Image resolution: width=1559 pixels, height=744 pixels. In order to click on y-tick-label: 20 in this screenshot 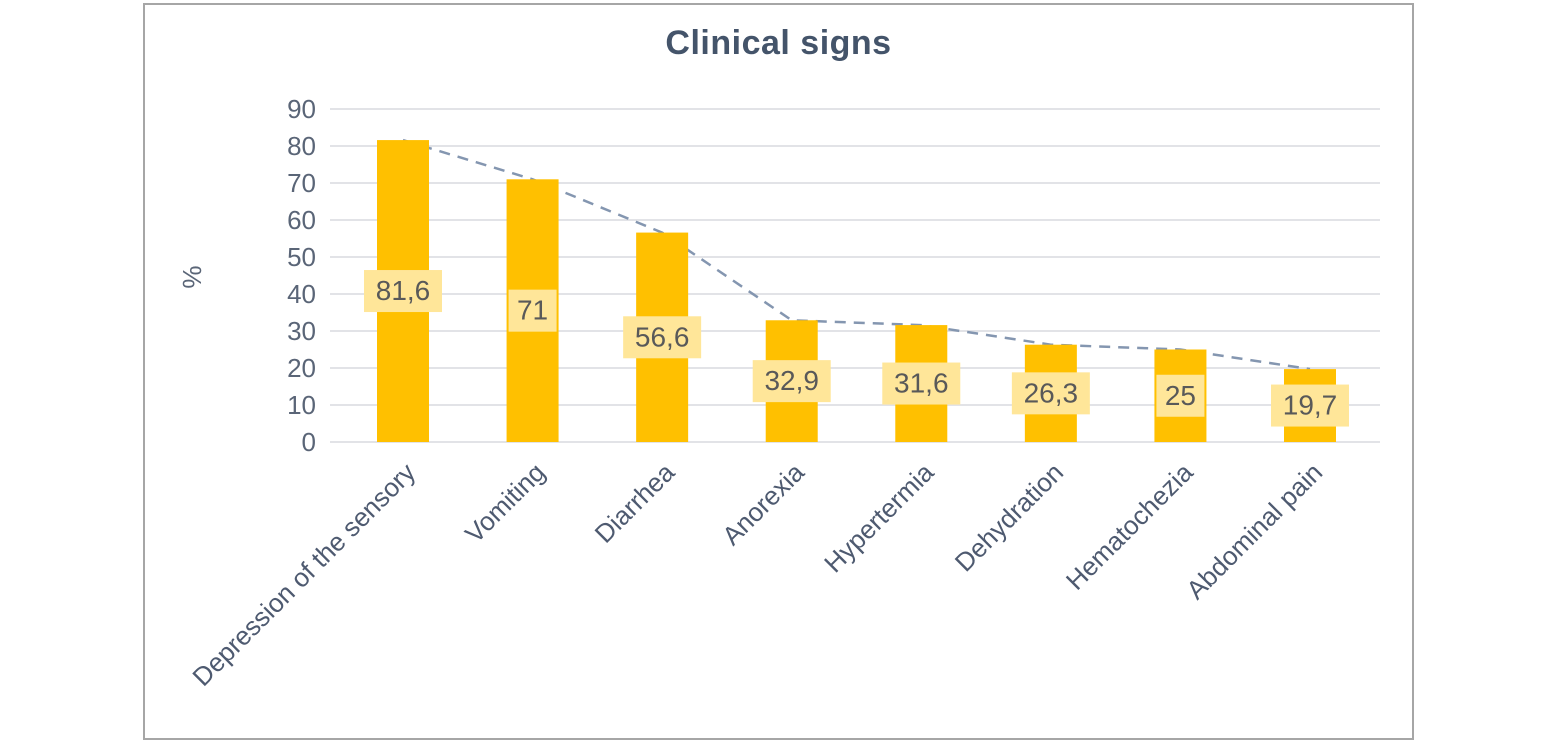, I will do `click(301, 368)`.